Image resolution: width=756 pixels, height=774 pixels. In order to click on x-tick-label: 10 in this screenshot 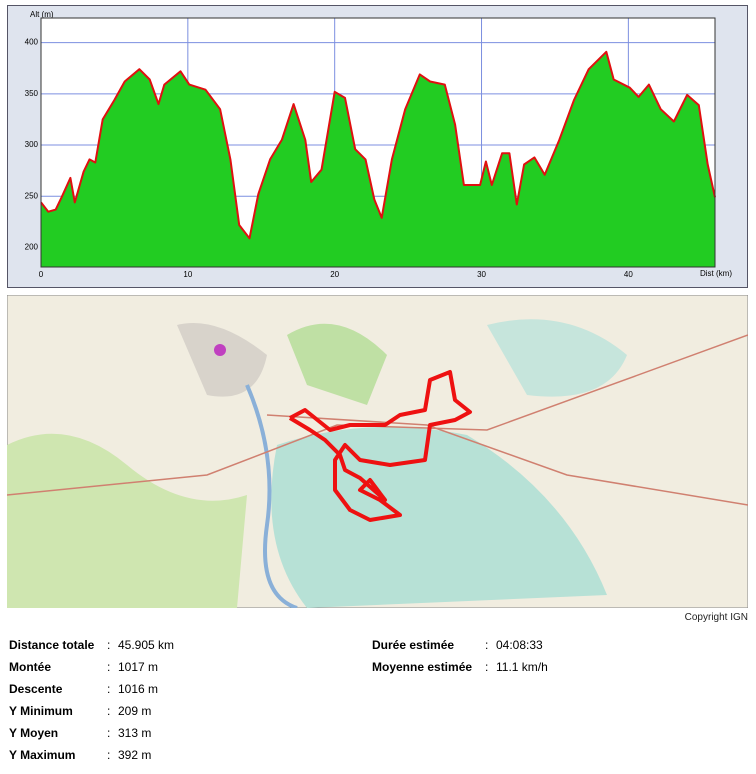, I will do `click(187, 274)`.